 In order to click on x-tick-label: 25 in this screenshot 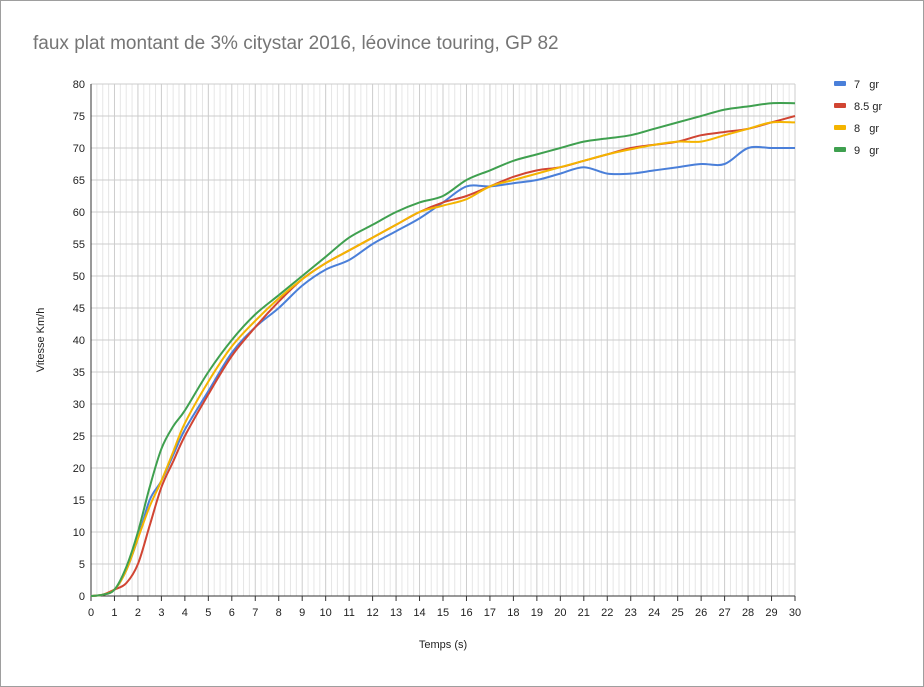, I will do `click(678, 613)`.